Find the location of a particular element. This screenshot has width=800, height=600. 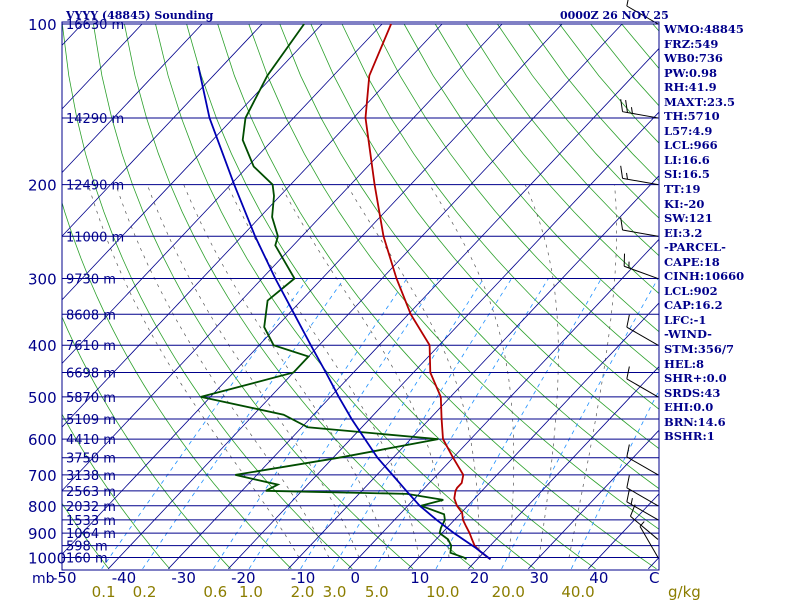

height-label: 8608 m is located at coordinates (91, 315).